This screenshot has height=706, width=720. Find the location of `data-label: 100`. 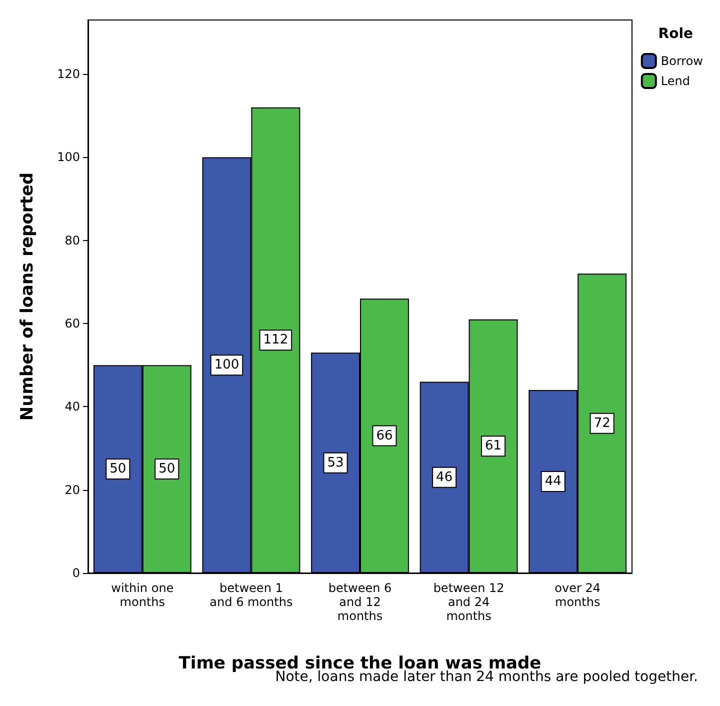

data-label: 100 is located at coordinates (227, 365).